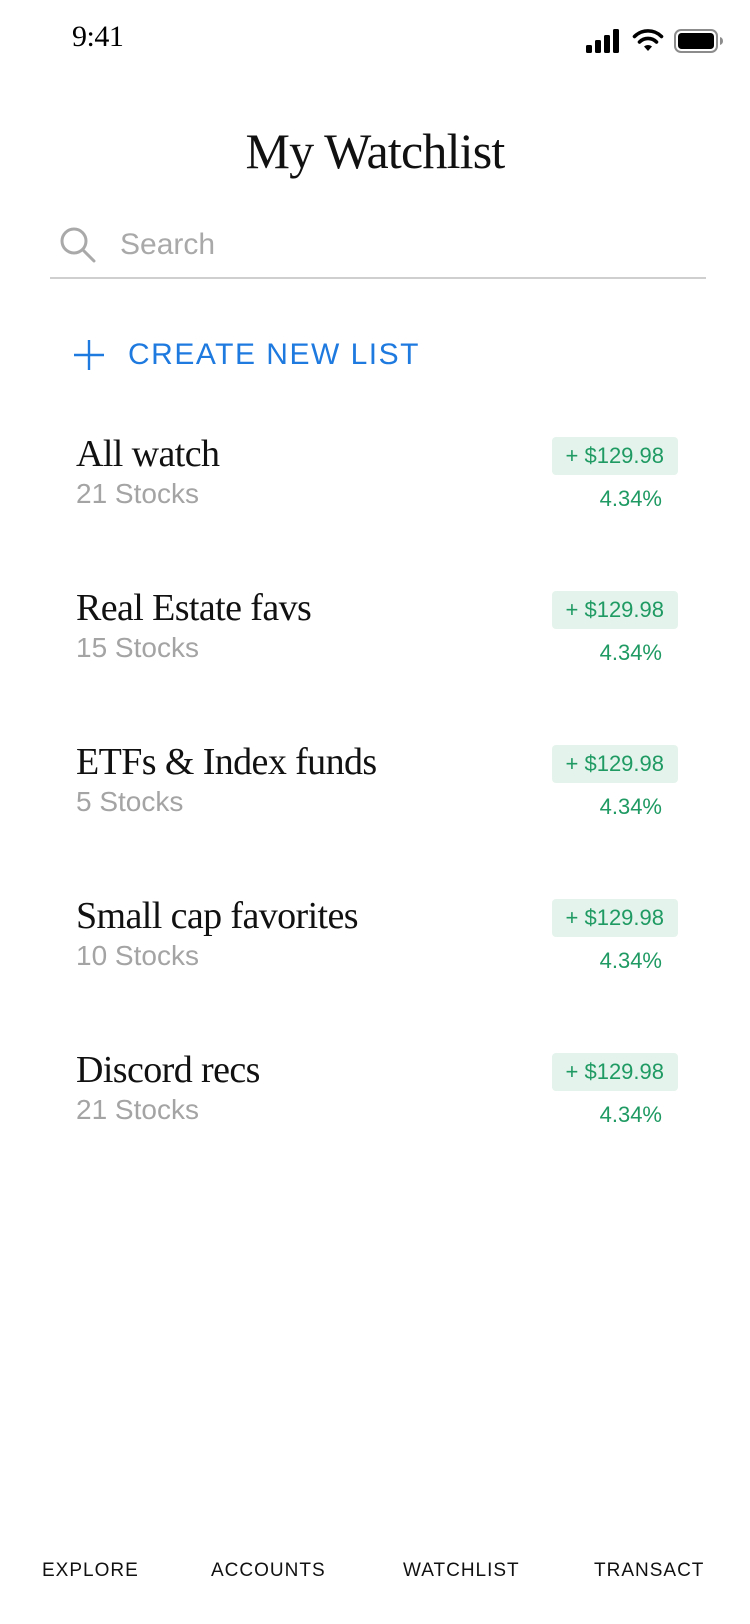 This screenshot has height=1624, width=750. I want to click on watchlist-stock-count: 5 Stocks, so click(130, 801).